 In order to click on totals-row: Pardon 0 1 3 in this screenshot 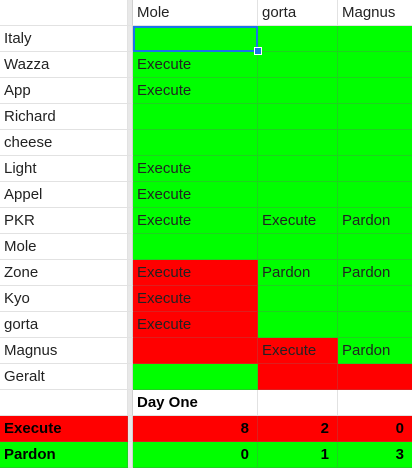, I will do `click(206, 455)`.